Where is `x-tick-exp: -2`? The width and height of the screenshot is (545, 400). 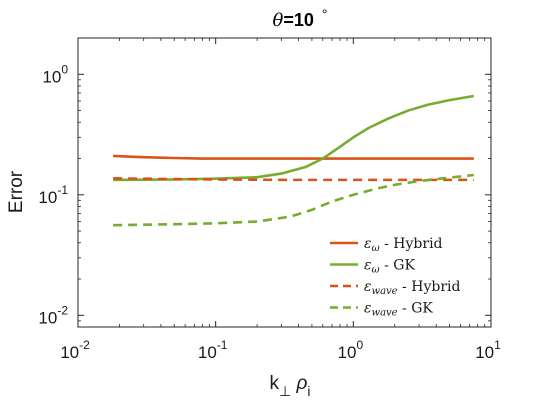
x-tick-exp: -2 is located at coordinates (84, 345).